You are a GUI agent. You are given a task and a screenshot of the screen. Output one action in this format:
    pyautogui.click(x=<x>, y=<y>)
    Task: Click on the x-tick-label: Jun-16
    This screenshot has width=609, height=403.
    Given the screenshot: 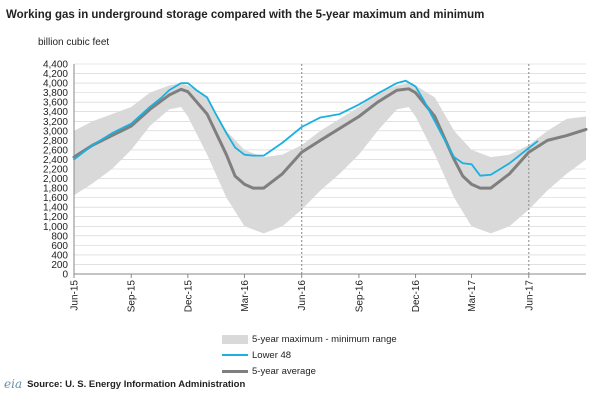 What is the action you would take?
    pyautogui.click(x=302, y=295)
    